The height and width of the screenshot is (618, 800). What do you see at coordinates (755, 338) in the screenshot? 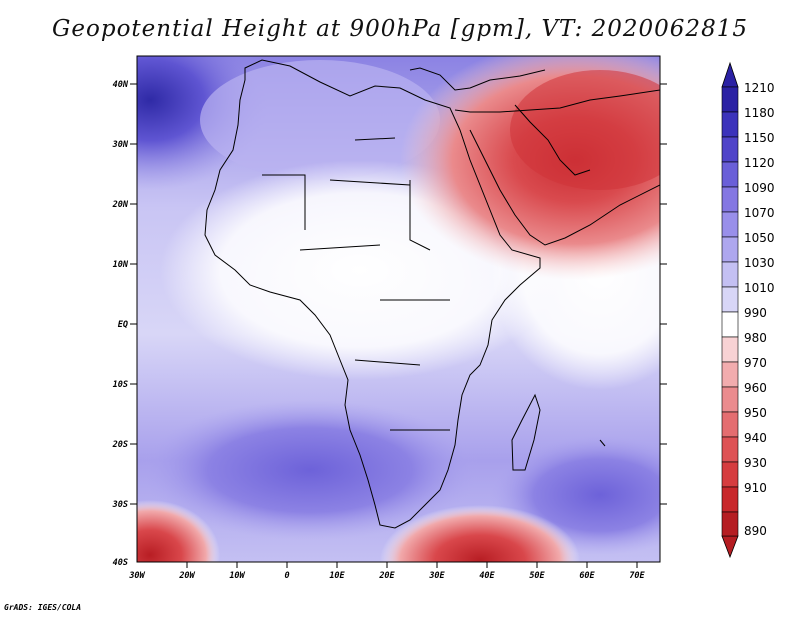
I see `colorbar-label: 980` at bounding box center [755, 338].